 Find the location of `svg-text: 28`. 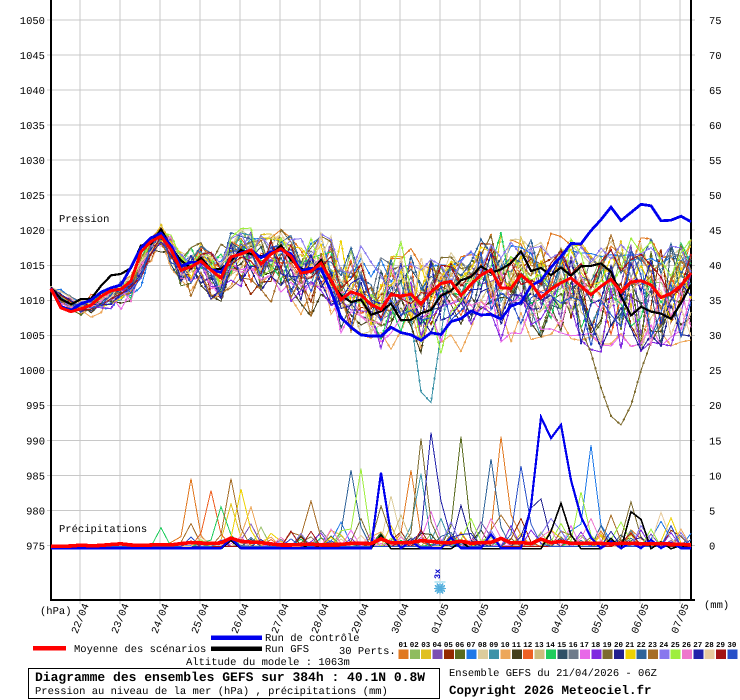

svg-text: 28 is located at coordinates (710, 645).